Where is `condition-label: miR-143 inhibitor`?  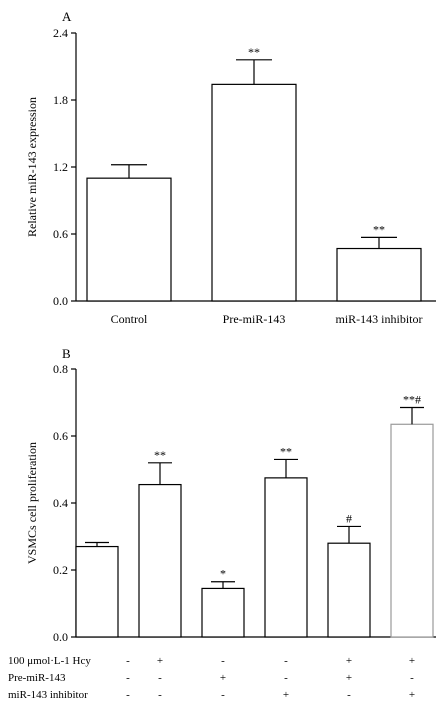 condition-label: miR-143 inhibitor is located at coordinates (48, 695).